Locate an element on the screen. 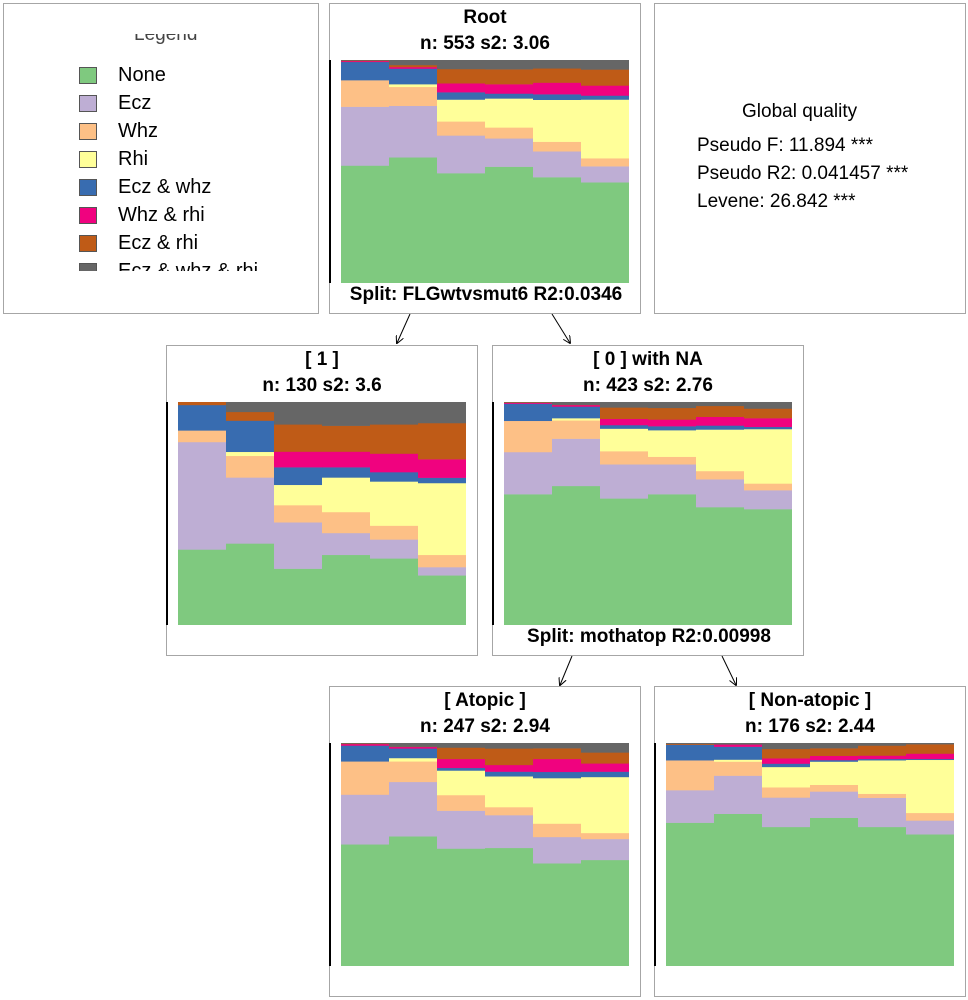 The height and width of the screenshot is (1000, 968). pseudo-r2: Pseudo R2: 0.041457 *** is located at coordinates (803, 173).